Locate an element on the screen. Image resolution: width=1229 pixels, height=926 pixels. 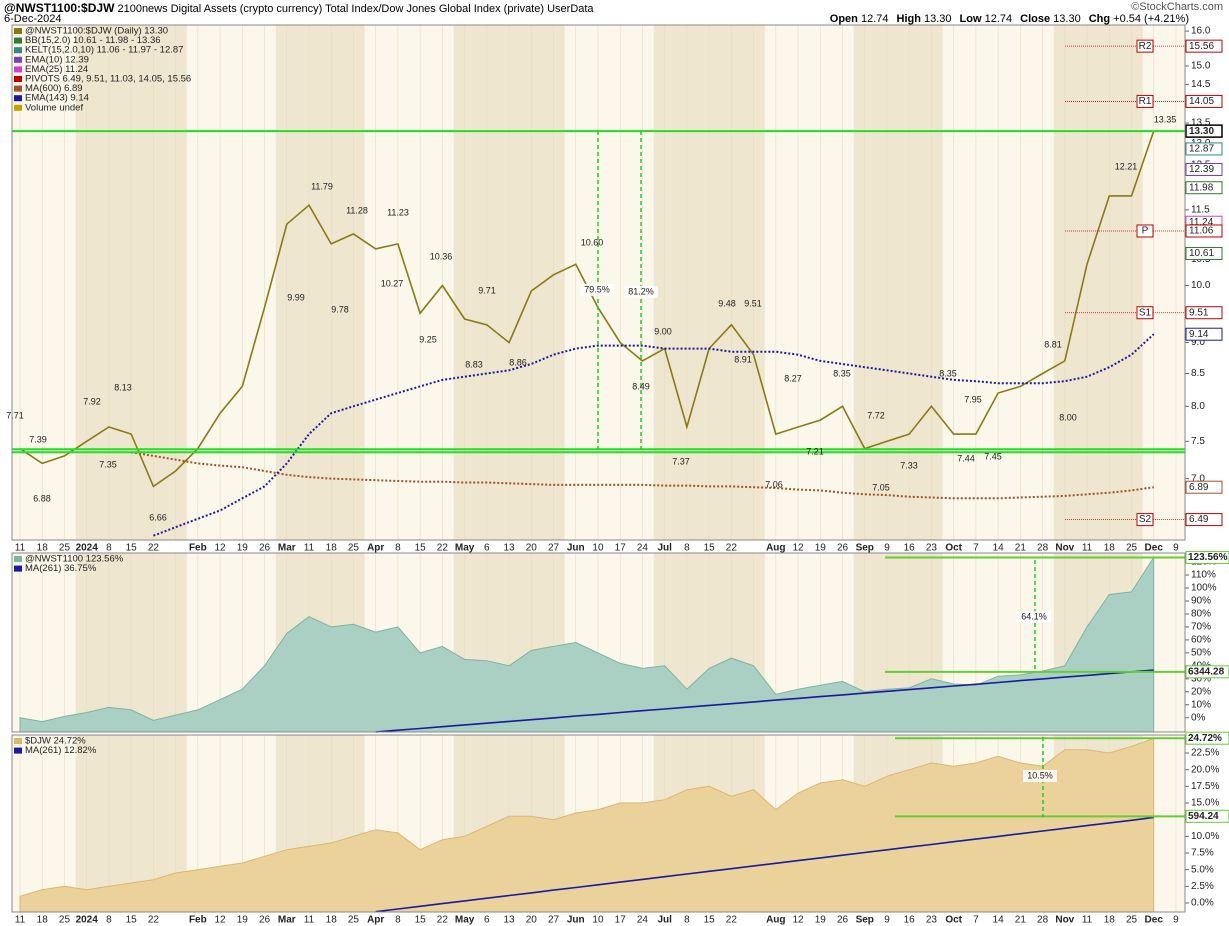
annotation-bg is located at coordinates (1034, 617).